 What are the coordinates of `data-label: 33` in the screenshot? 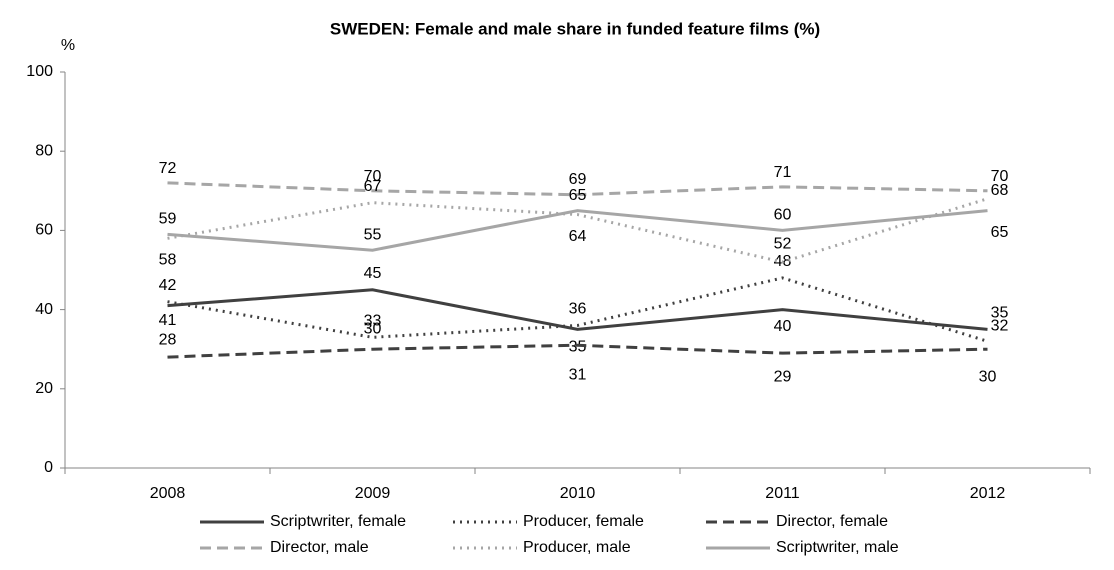 It's located at (373, 321).